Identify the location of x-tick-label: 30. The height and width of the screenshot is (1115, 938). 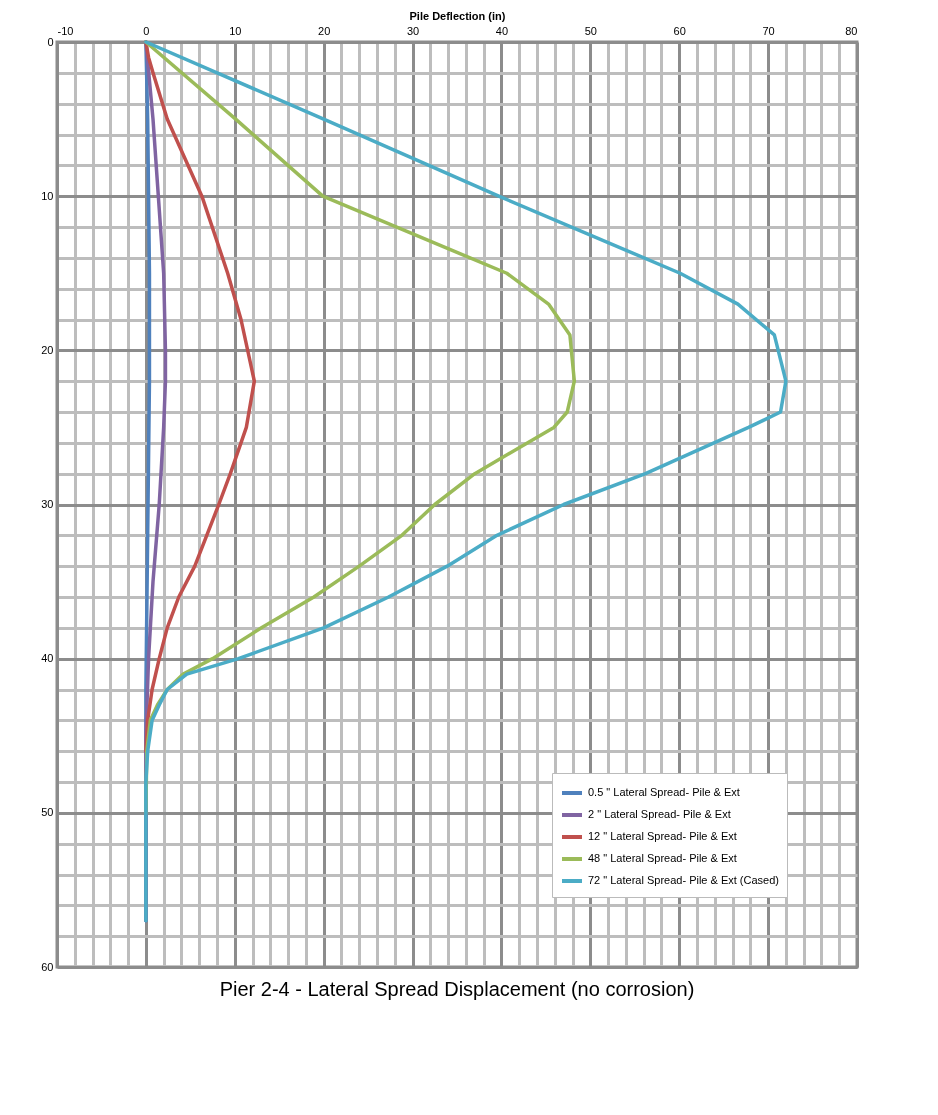
(413, 30).